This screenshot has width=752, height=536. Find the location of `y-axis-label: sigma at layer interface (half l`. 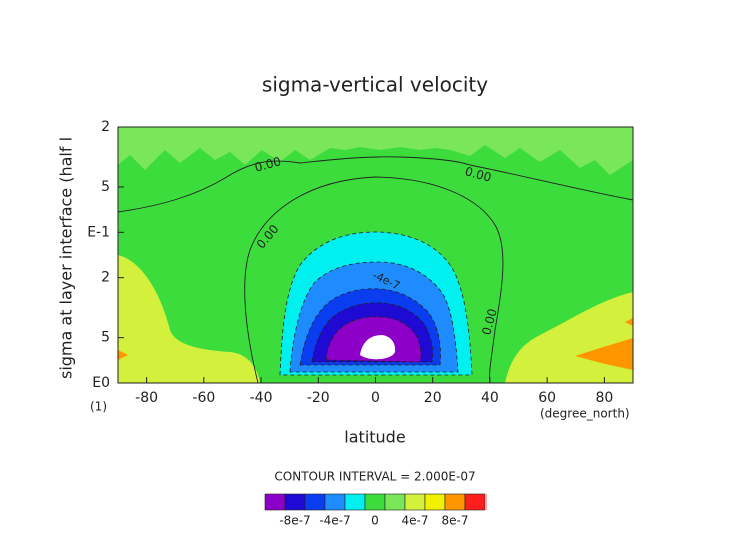

y-axis-label: sigma at layer interface (half l is located at coordinates (66, 258).